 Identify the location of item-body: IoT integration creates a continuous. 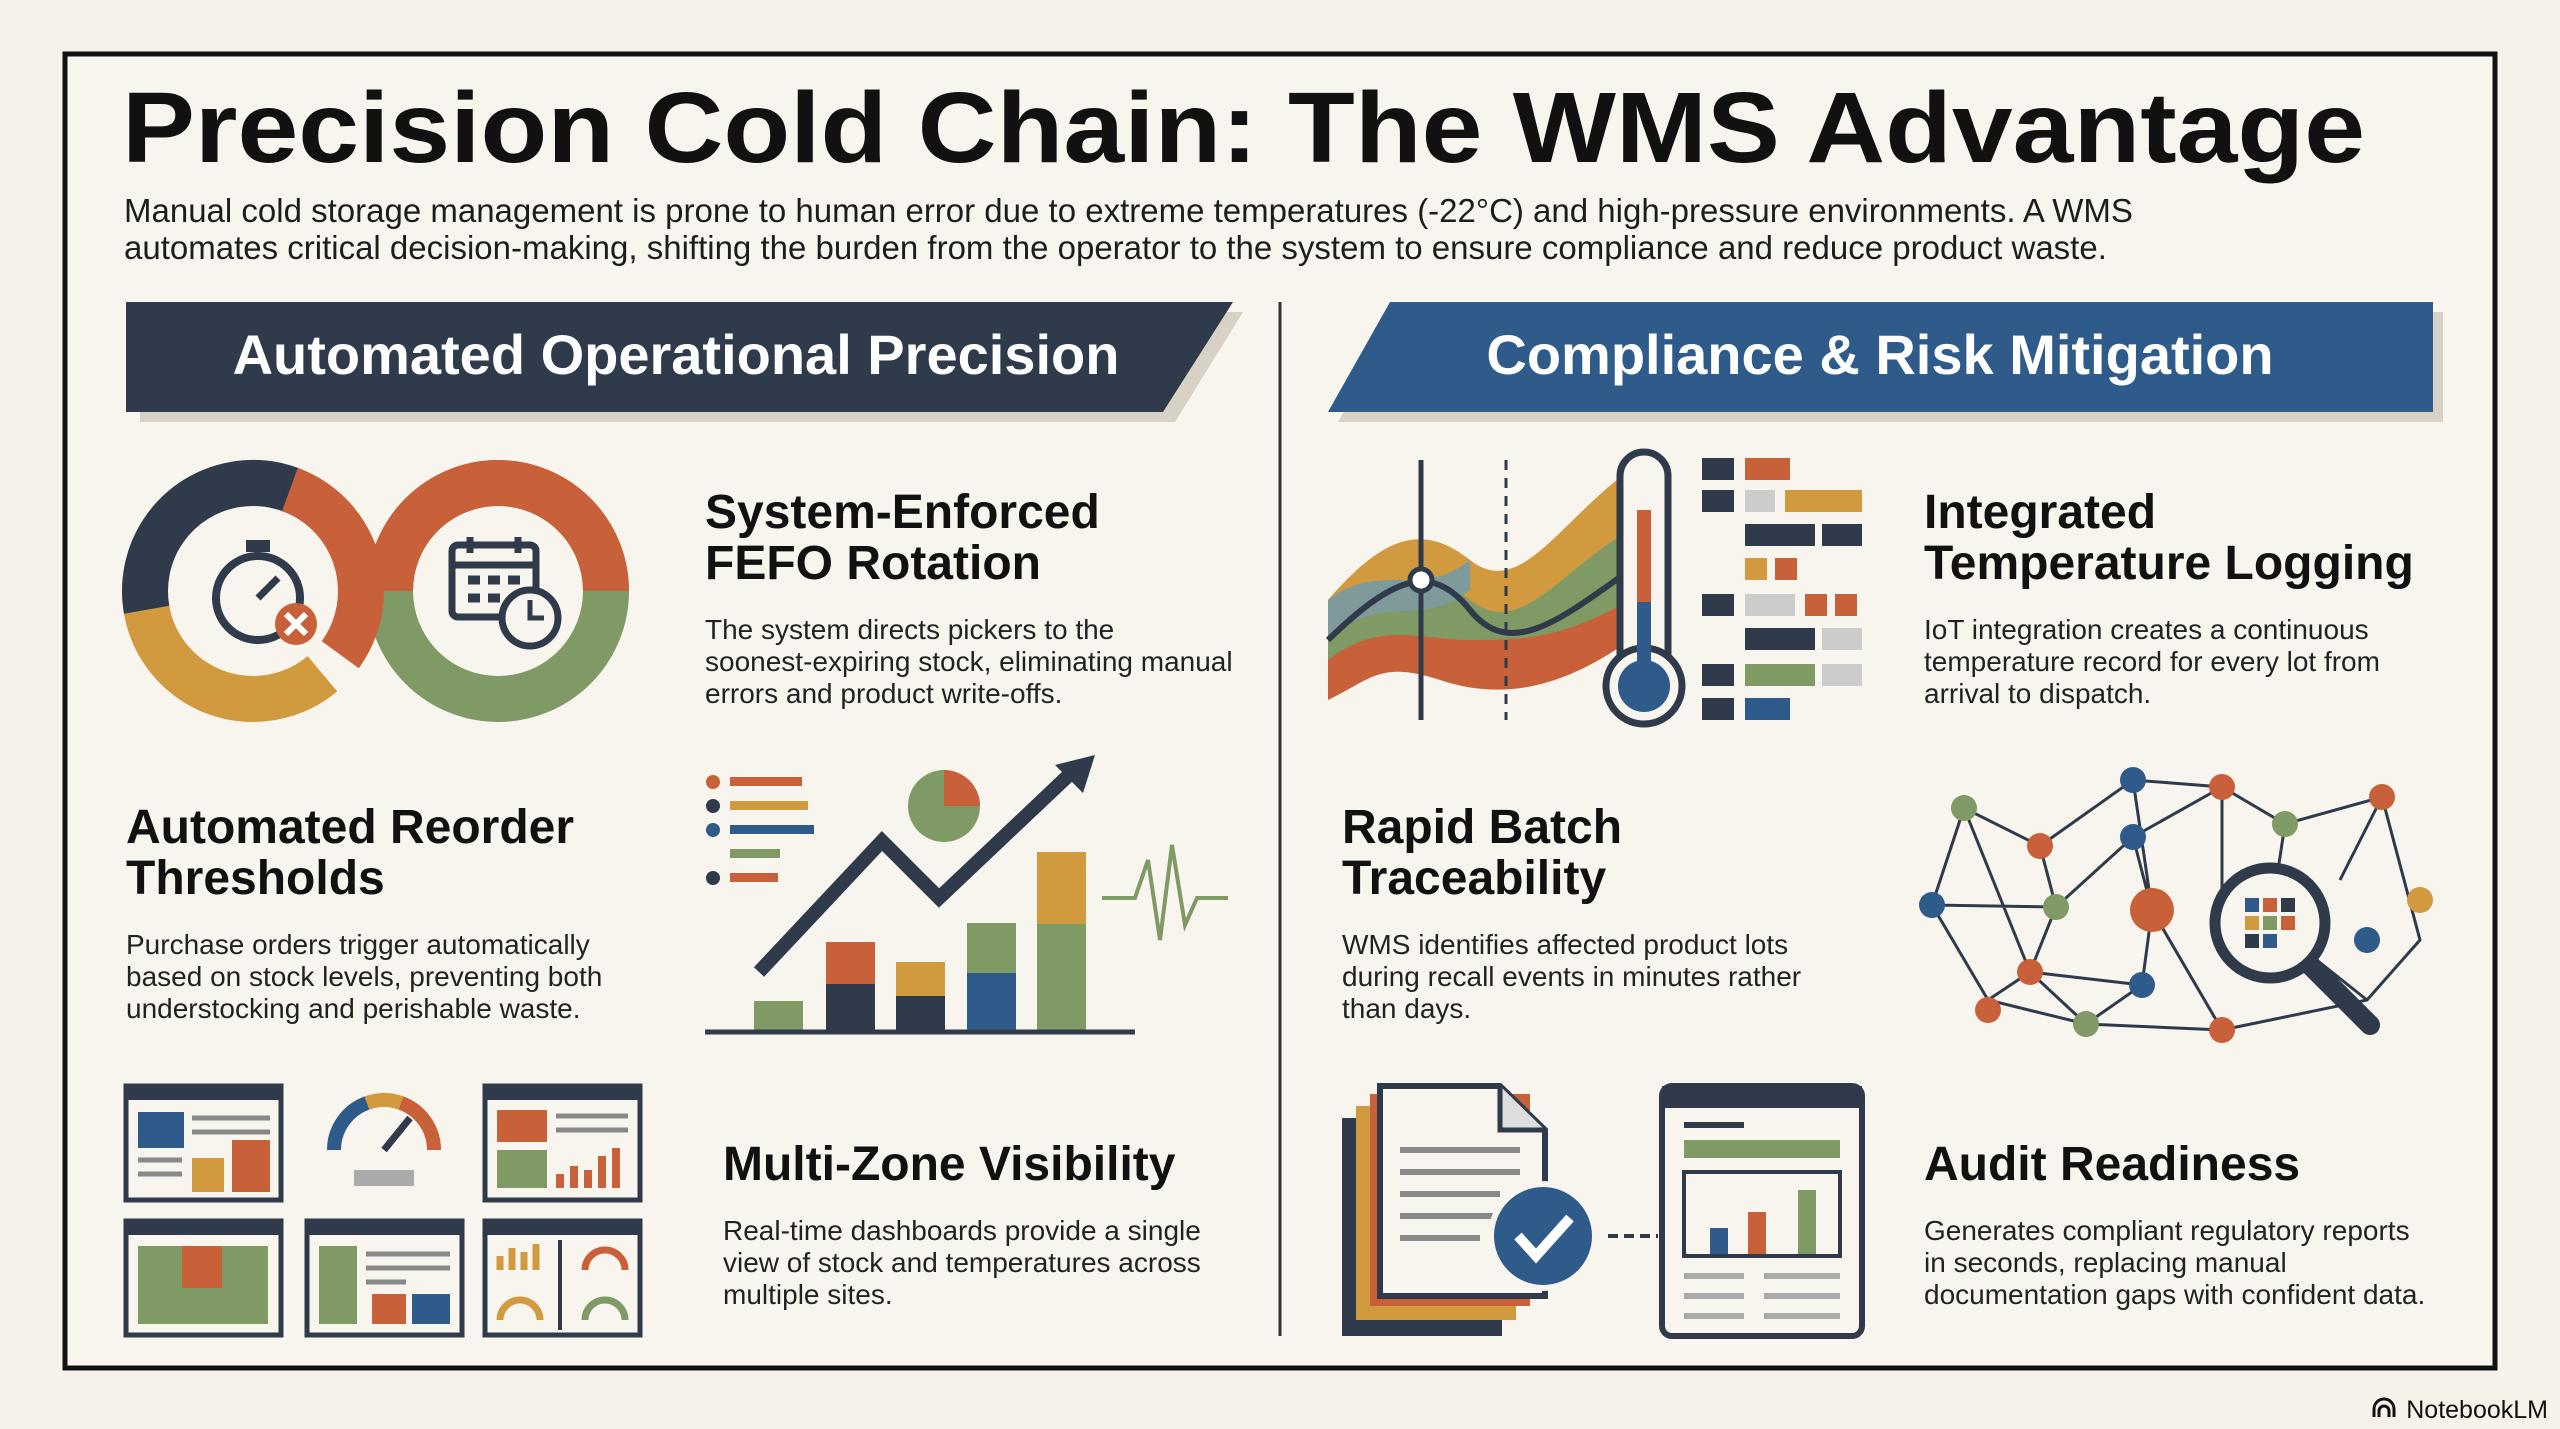
(2146, 629).